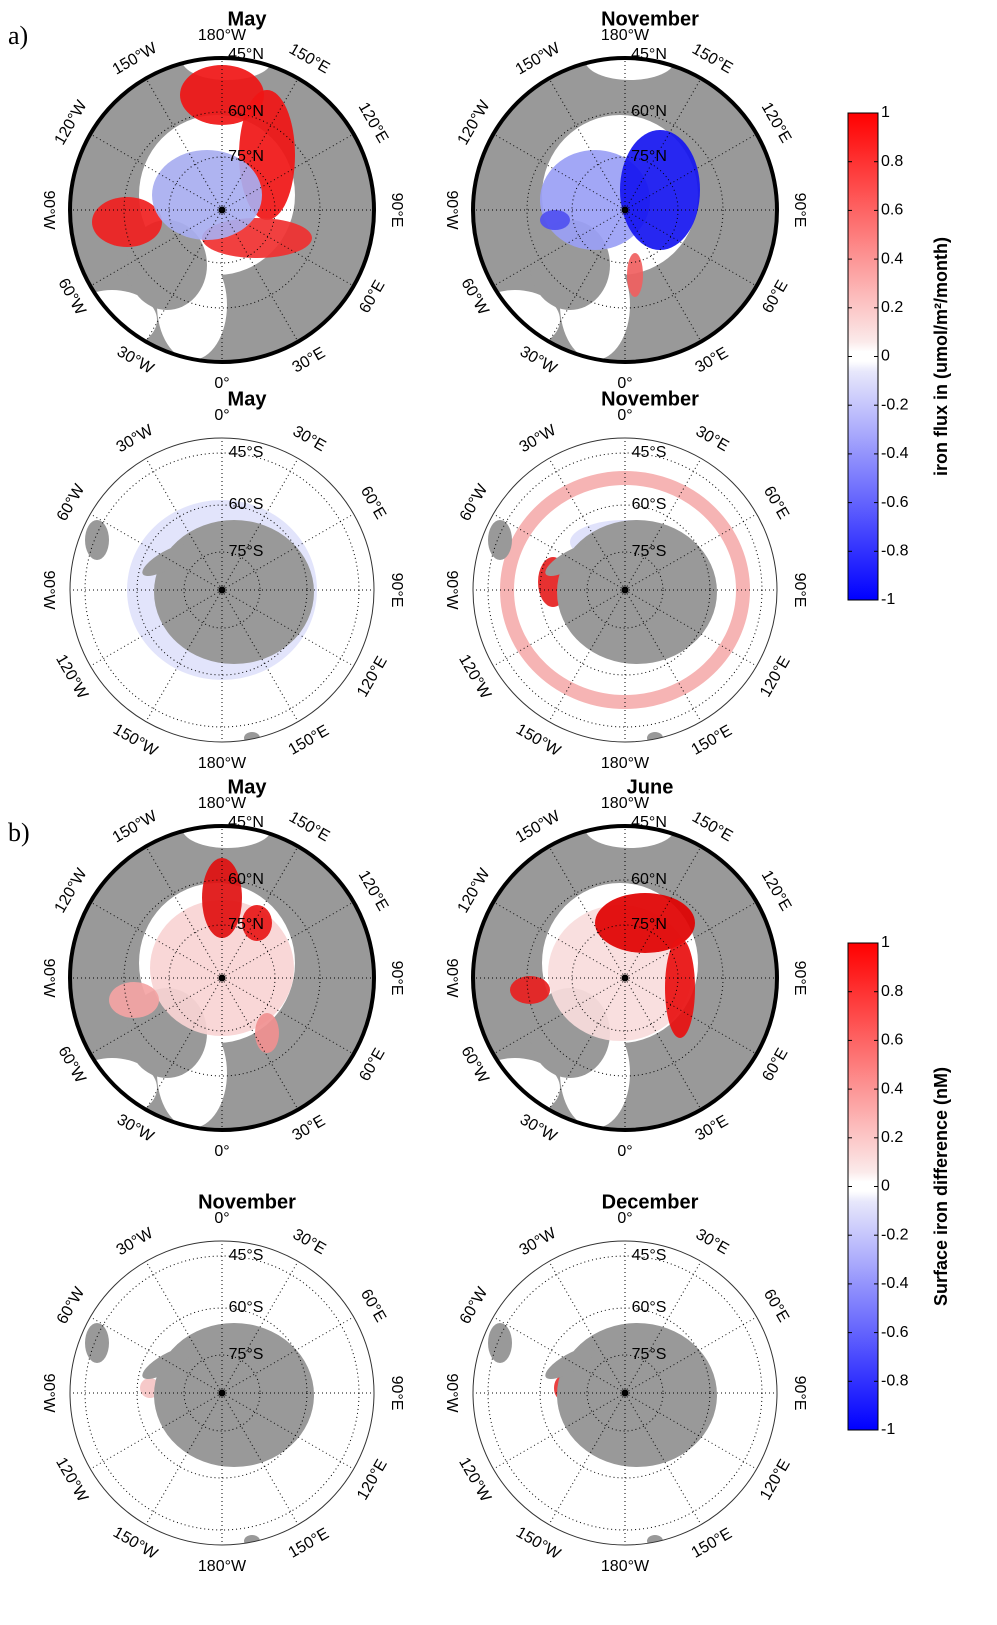 The height and width of the screenshot is (1625, 997). What do you see at coordinates (895, 1283) in the screenshot?
I see `colorbar-tick-label: -0.4` at bounding box center [895, 1283].